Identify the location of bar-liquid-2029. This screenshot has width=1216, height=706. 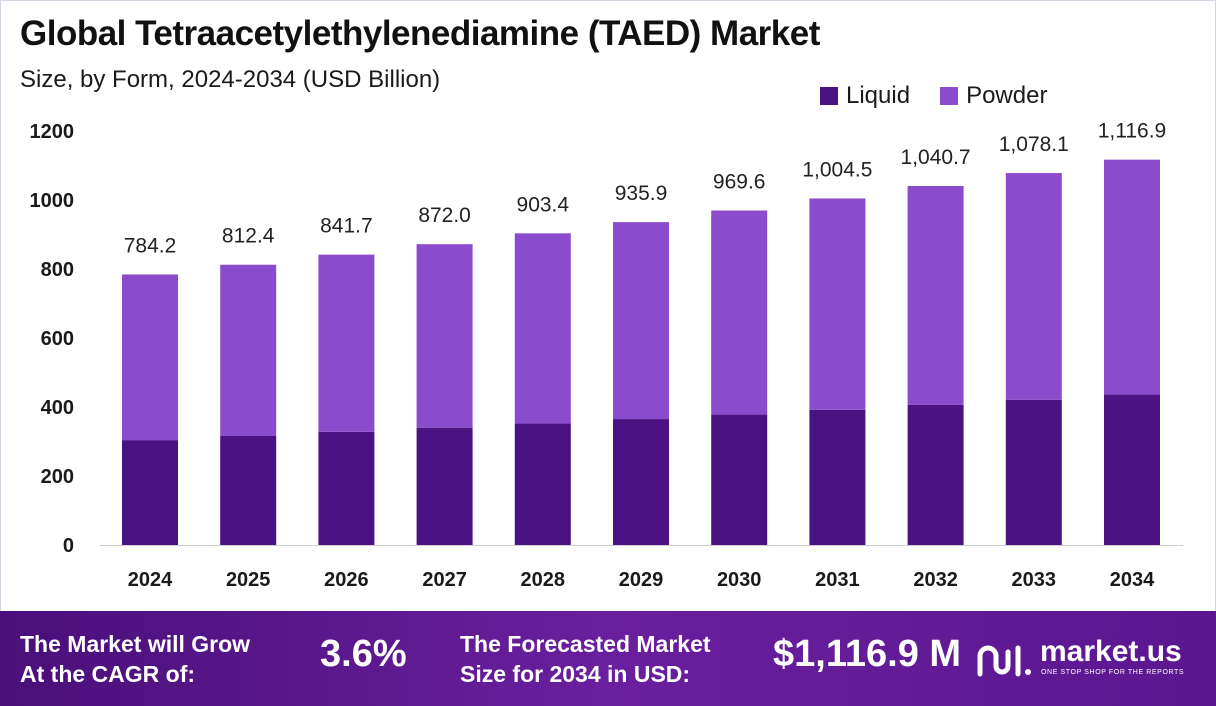
(641, 482).